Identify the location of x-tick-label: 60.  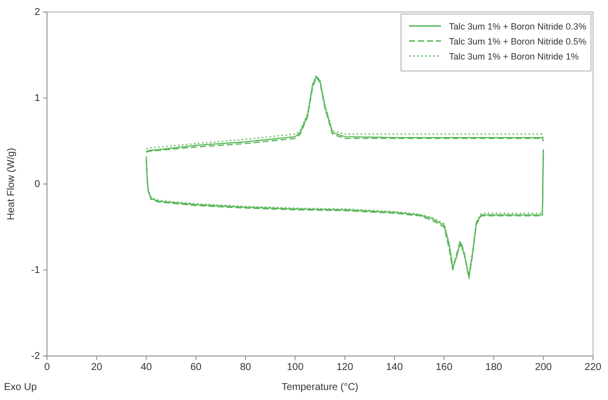
(196, 368).